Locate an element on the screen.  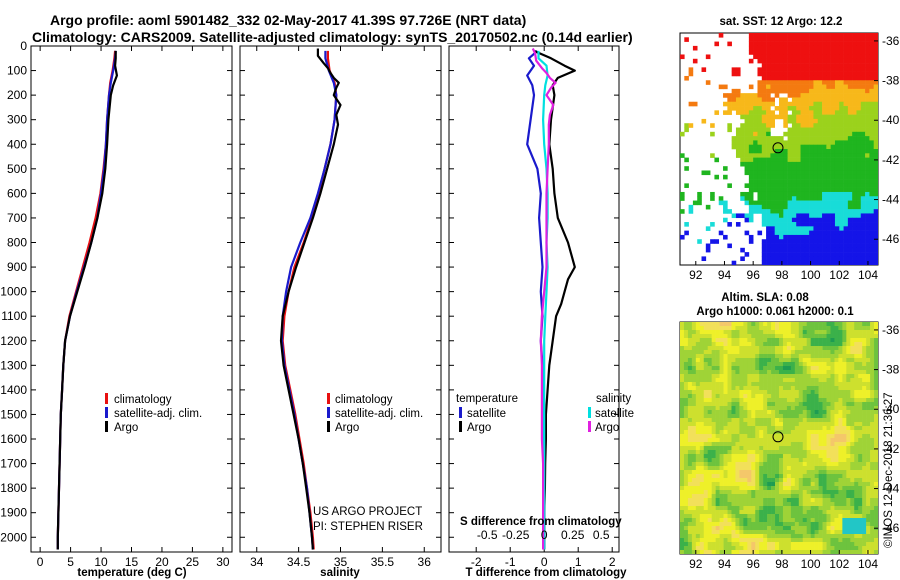
x-tick-label: 35.5 is located at coordinates (383, 562).